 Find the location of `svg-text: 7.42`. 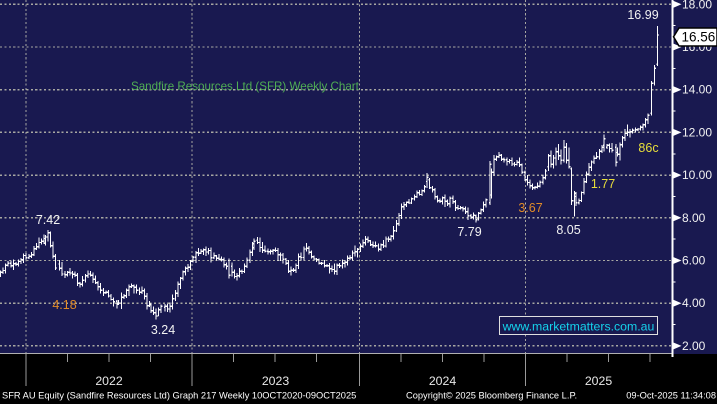

svg-text: 7.42 is located at coordinates (48, 220).